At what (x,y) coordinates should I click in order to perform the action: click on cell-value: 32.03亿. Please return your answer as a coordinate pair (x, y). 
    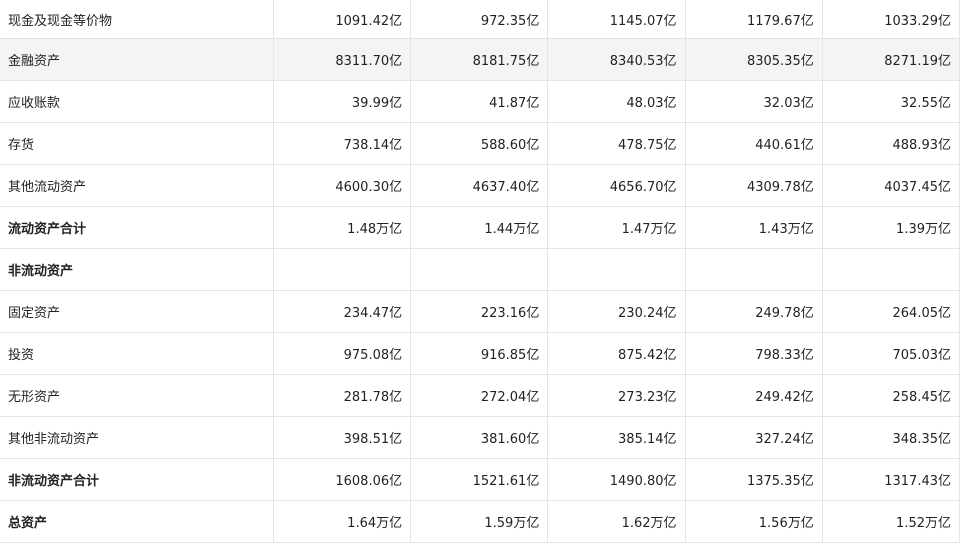
    Looking at the image, I should click on (754, 101).